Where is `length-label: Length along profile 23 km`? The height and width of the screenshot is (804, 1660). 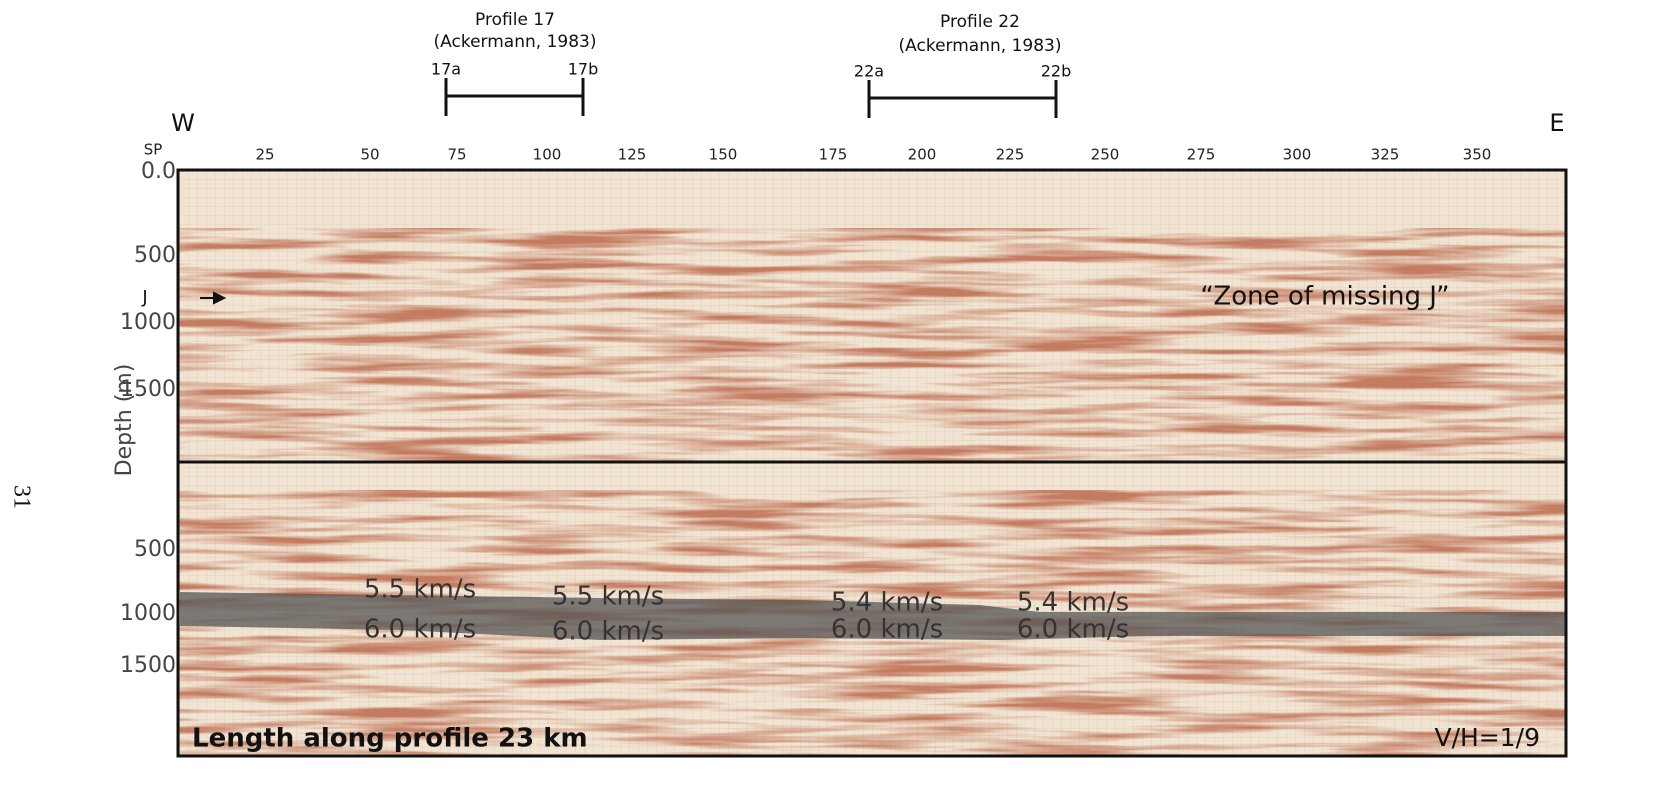
length-label: Length along profile 23 km is located at coordinates (390, 739).